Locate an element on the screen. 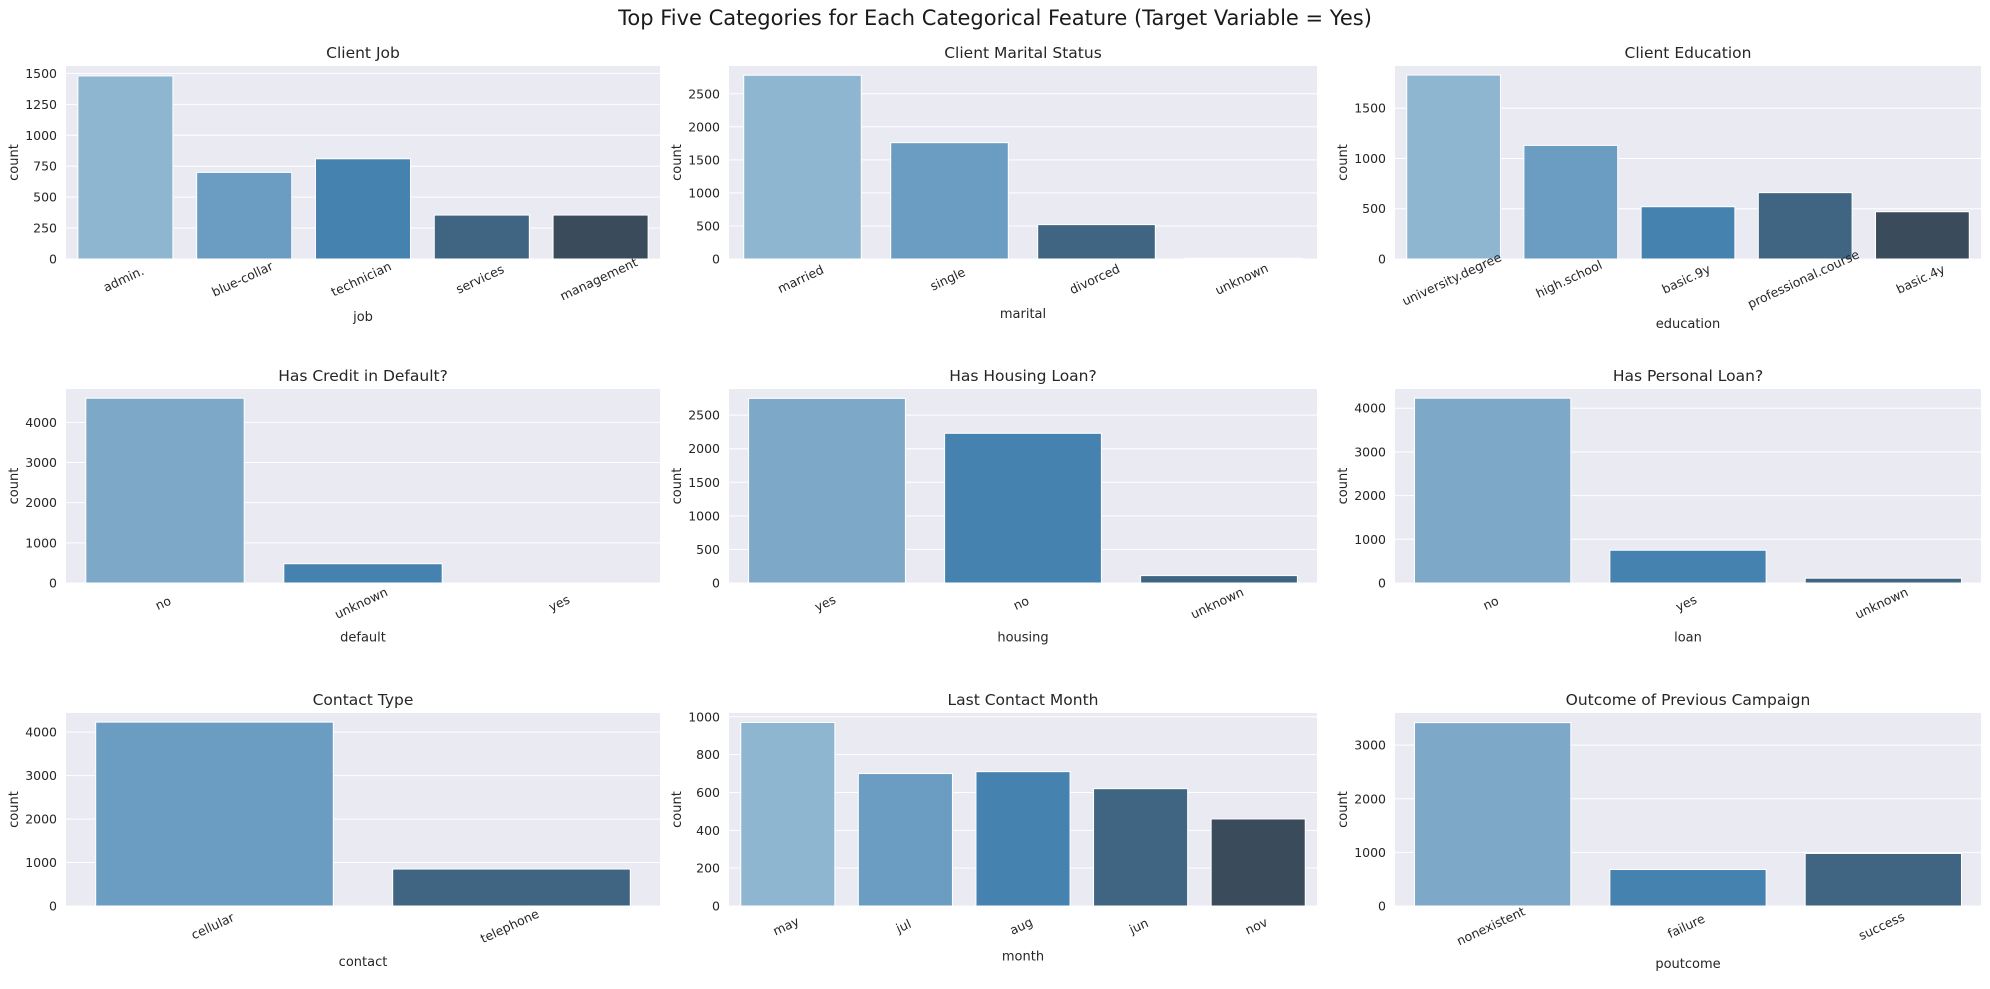 The height and width of the screenshot is (989, 1990). x-tick-label: basic.9y is located at coordinates (1686, 279).